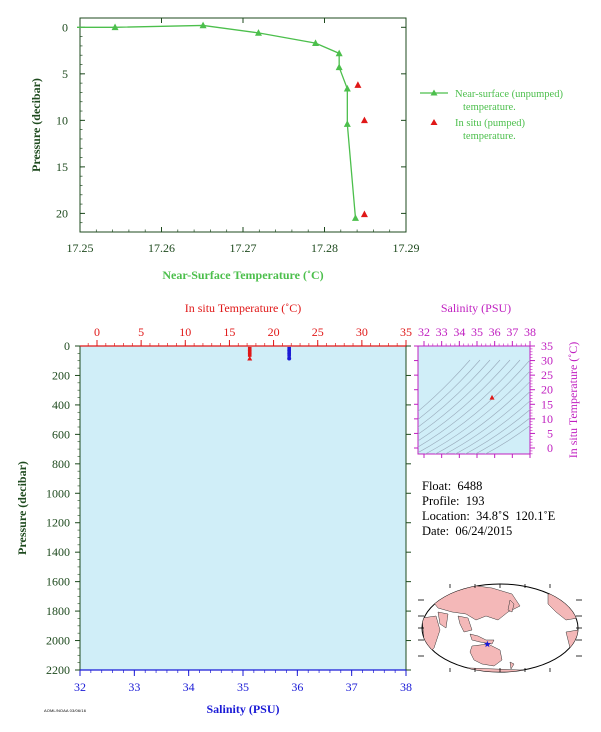 This screenshot has height=732, width=601. Describe the element at coordinates (67, 346) in the screenshot. I see `pressure-tick-label: 0` at that location.